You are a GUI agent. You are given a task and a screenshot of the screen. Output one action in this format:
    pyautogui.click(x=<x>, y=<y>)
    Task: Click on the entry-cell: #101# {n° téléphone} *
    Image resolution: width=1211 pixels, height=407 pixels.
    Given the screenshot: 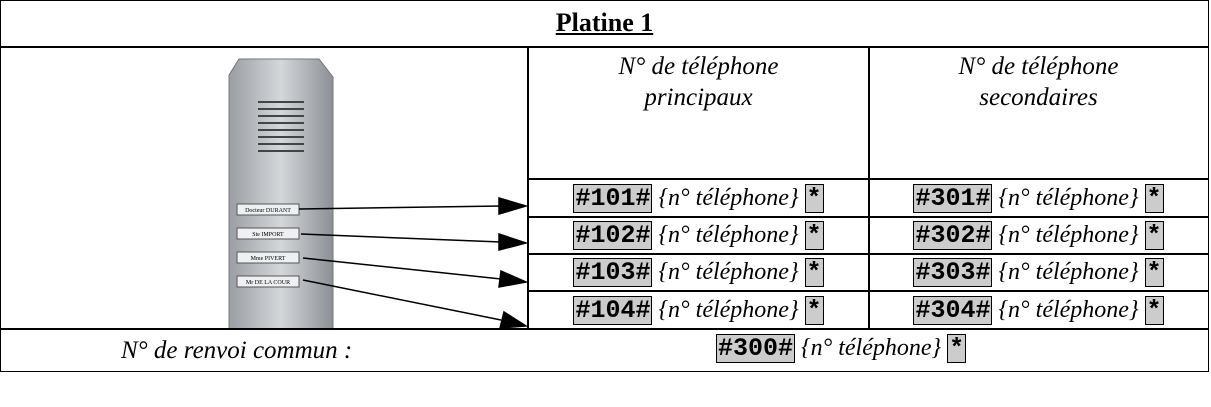 What is the action you would take?
    pyautogui.click(x=698, y=198)
    